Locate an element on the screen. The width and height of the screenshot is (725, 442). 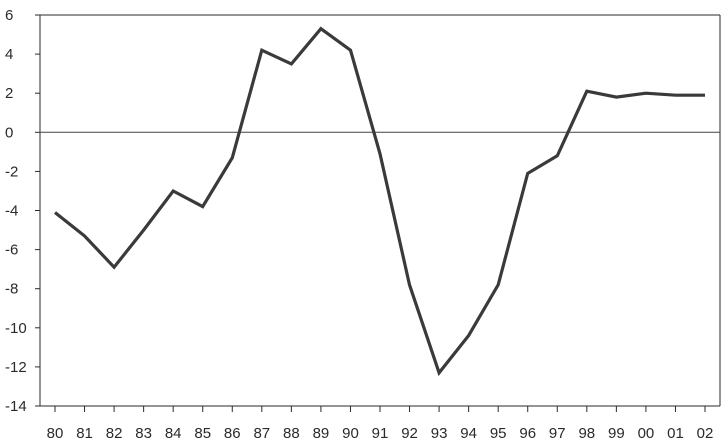
y-tick-label: 2 is located at coordinates (9, 93).